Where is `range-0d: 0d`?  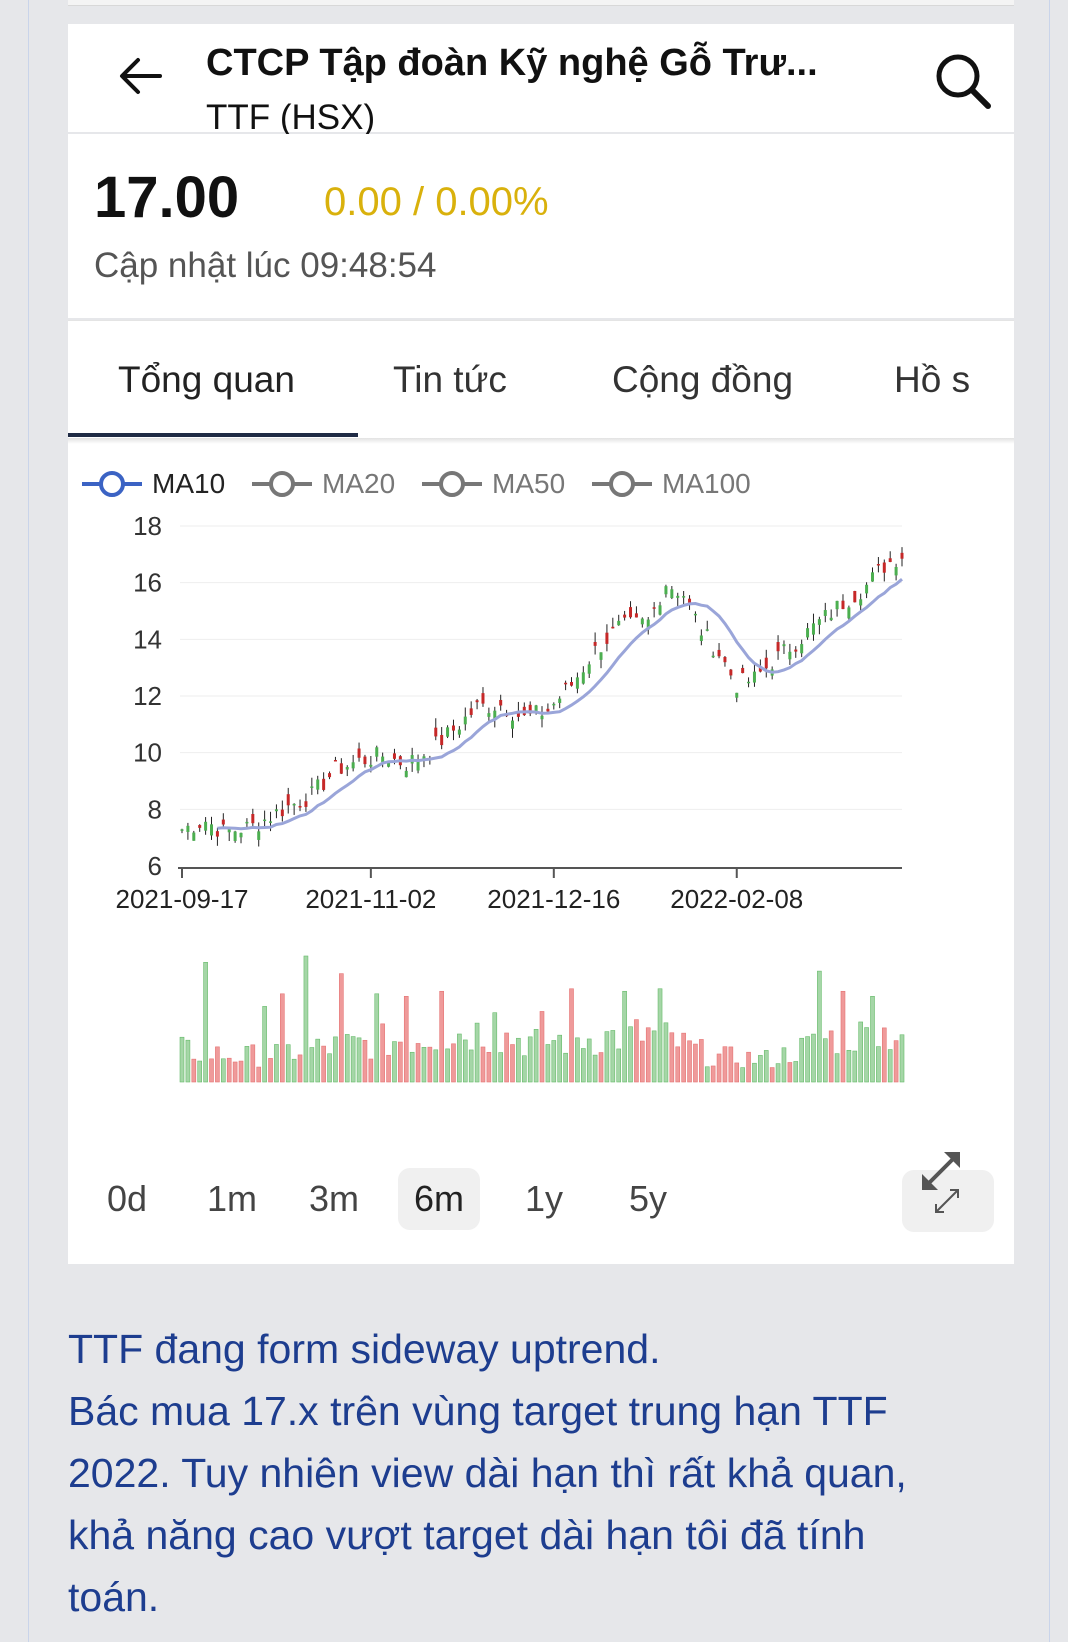 range-0d: 0d is located at coordinates (127, 1198).